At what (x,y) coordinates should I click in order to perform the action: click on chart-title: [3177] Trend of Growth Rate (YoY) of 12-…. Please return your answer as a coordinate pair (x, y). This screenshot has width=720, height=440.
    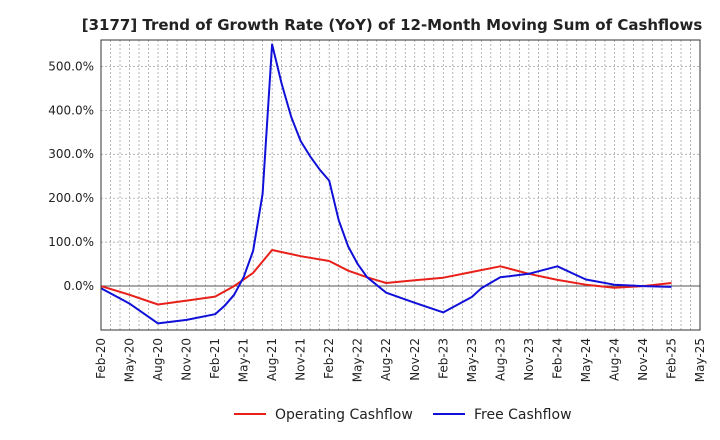
    Looking at the image, I should click on (392, 25).